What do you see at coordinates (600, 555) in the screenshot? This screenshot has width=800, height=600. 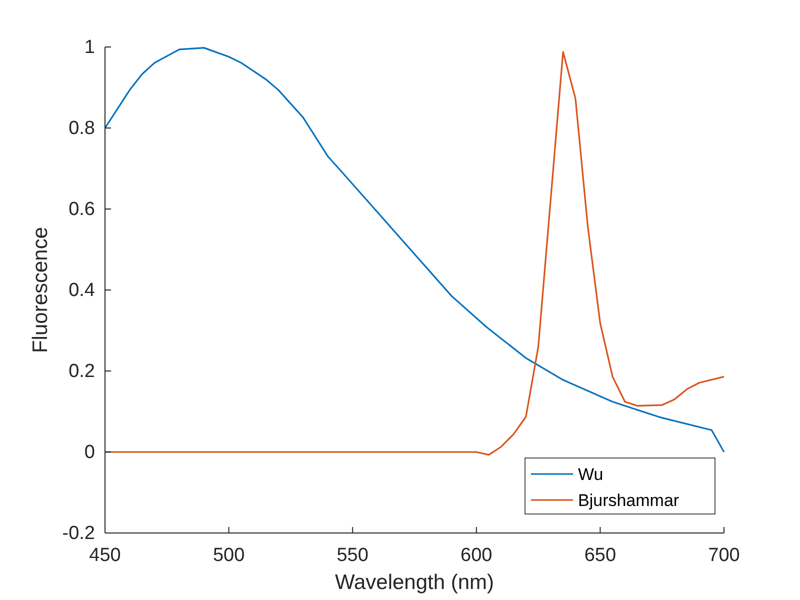 I see `x-tick-label: 650` at bounding box center [600, 555].